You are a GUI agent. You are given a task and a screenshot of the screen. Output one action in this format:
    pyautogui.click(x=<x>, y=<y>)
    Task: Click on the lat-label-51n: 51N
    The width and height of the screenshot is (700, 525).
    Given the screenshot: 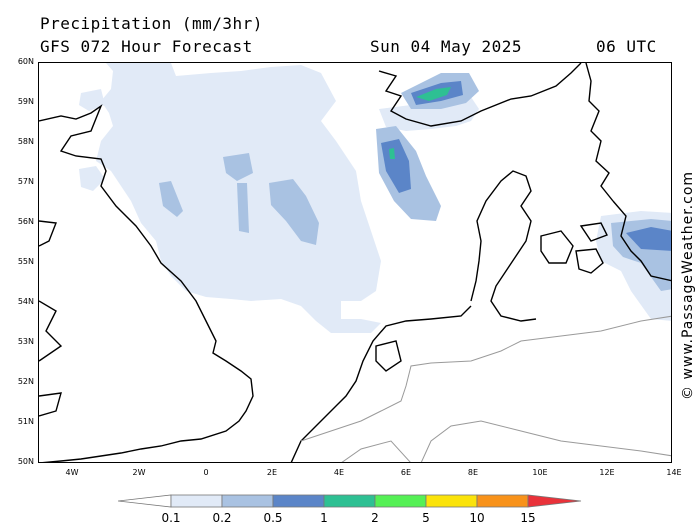 What is the action you would take?
    pyautogui.click(x=25, y=421)
    